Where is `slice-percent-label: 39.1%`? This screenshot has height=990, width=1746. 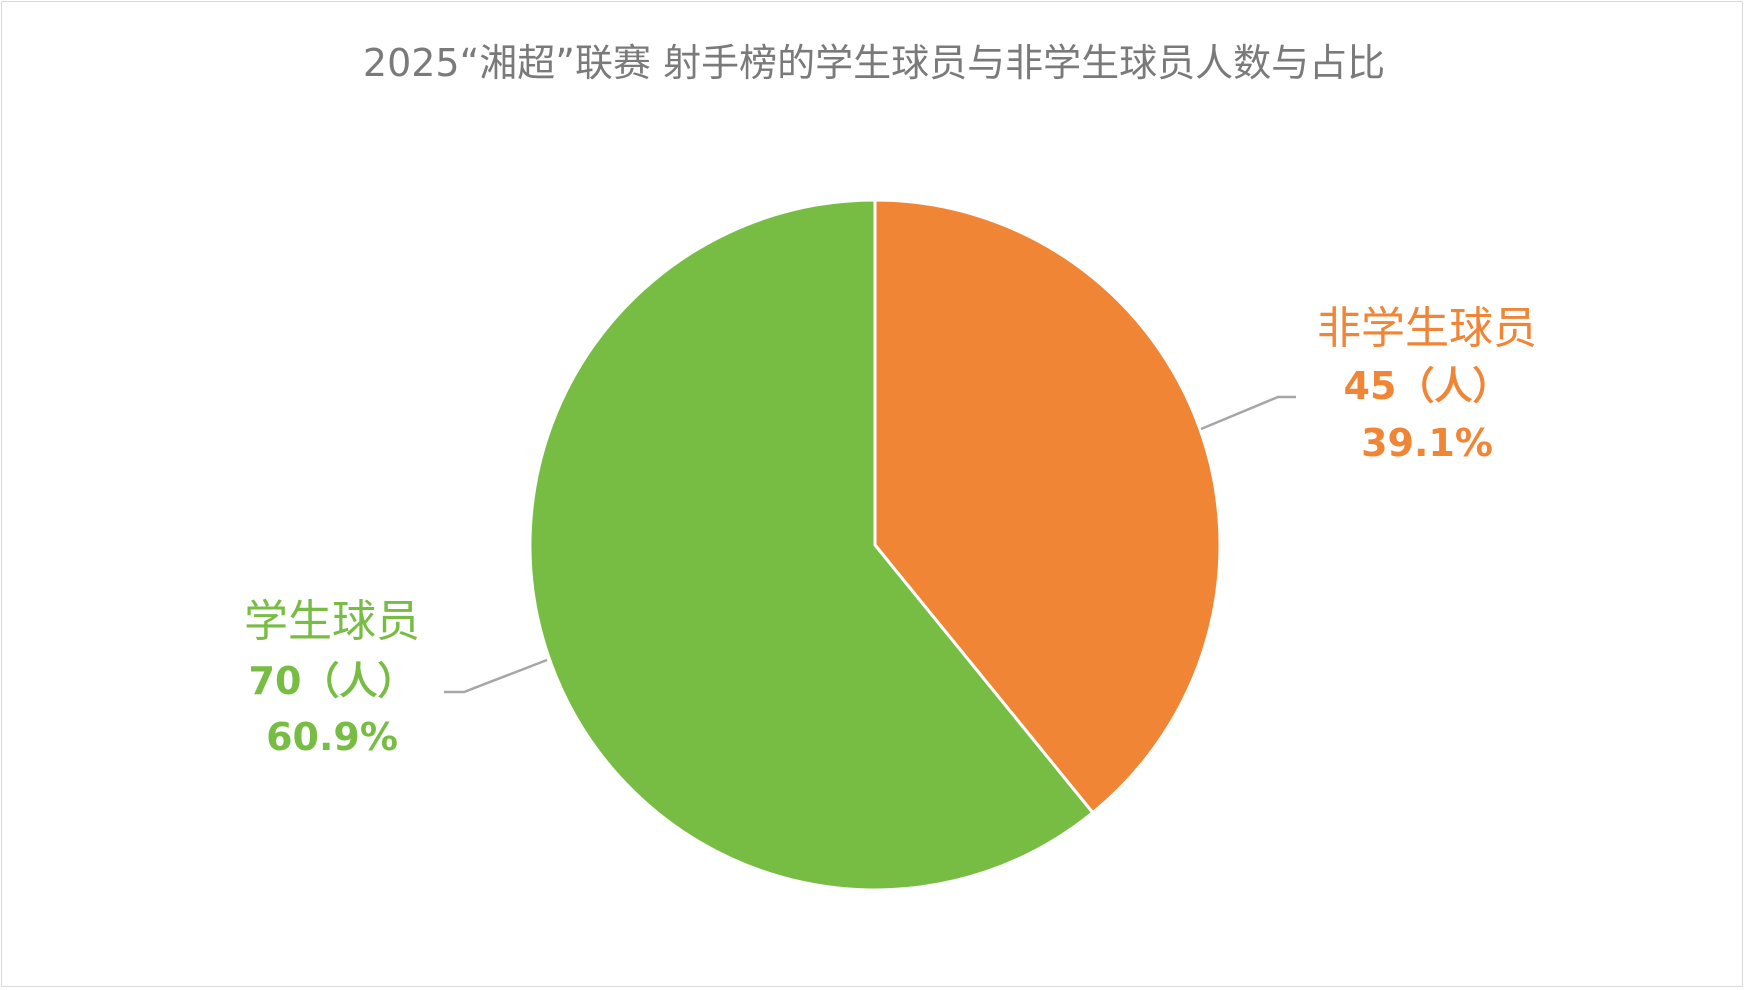 slice-percent-label: 39.1% is located at coordinates (1427, 443).